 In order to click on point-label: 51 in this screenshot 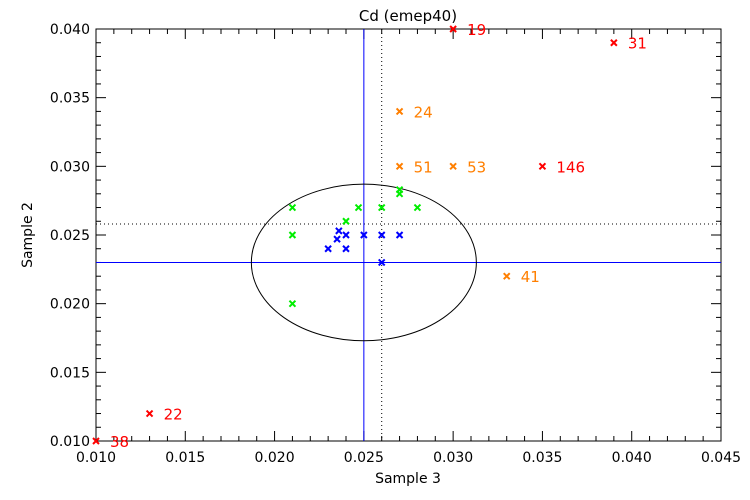, I will do `click(423, 167)`.